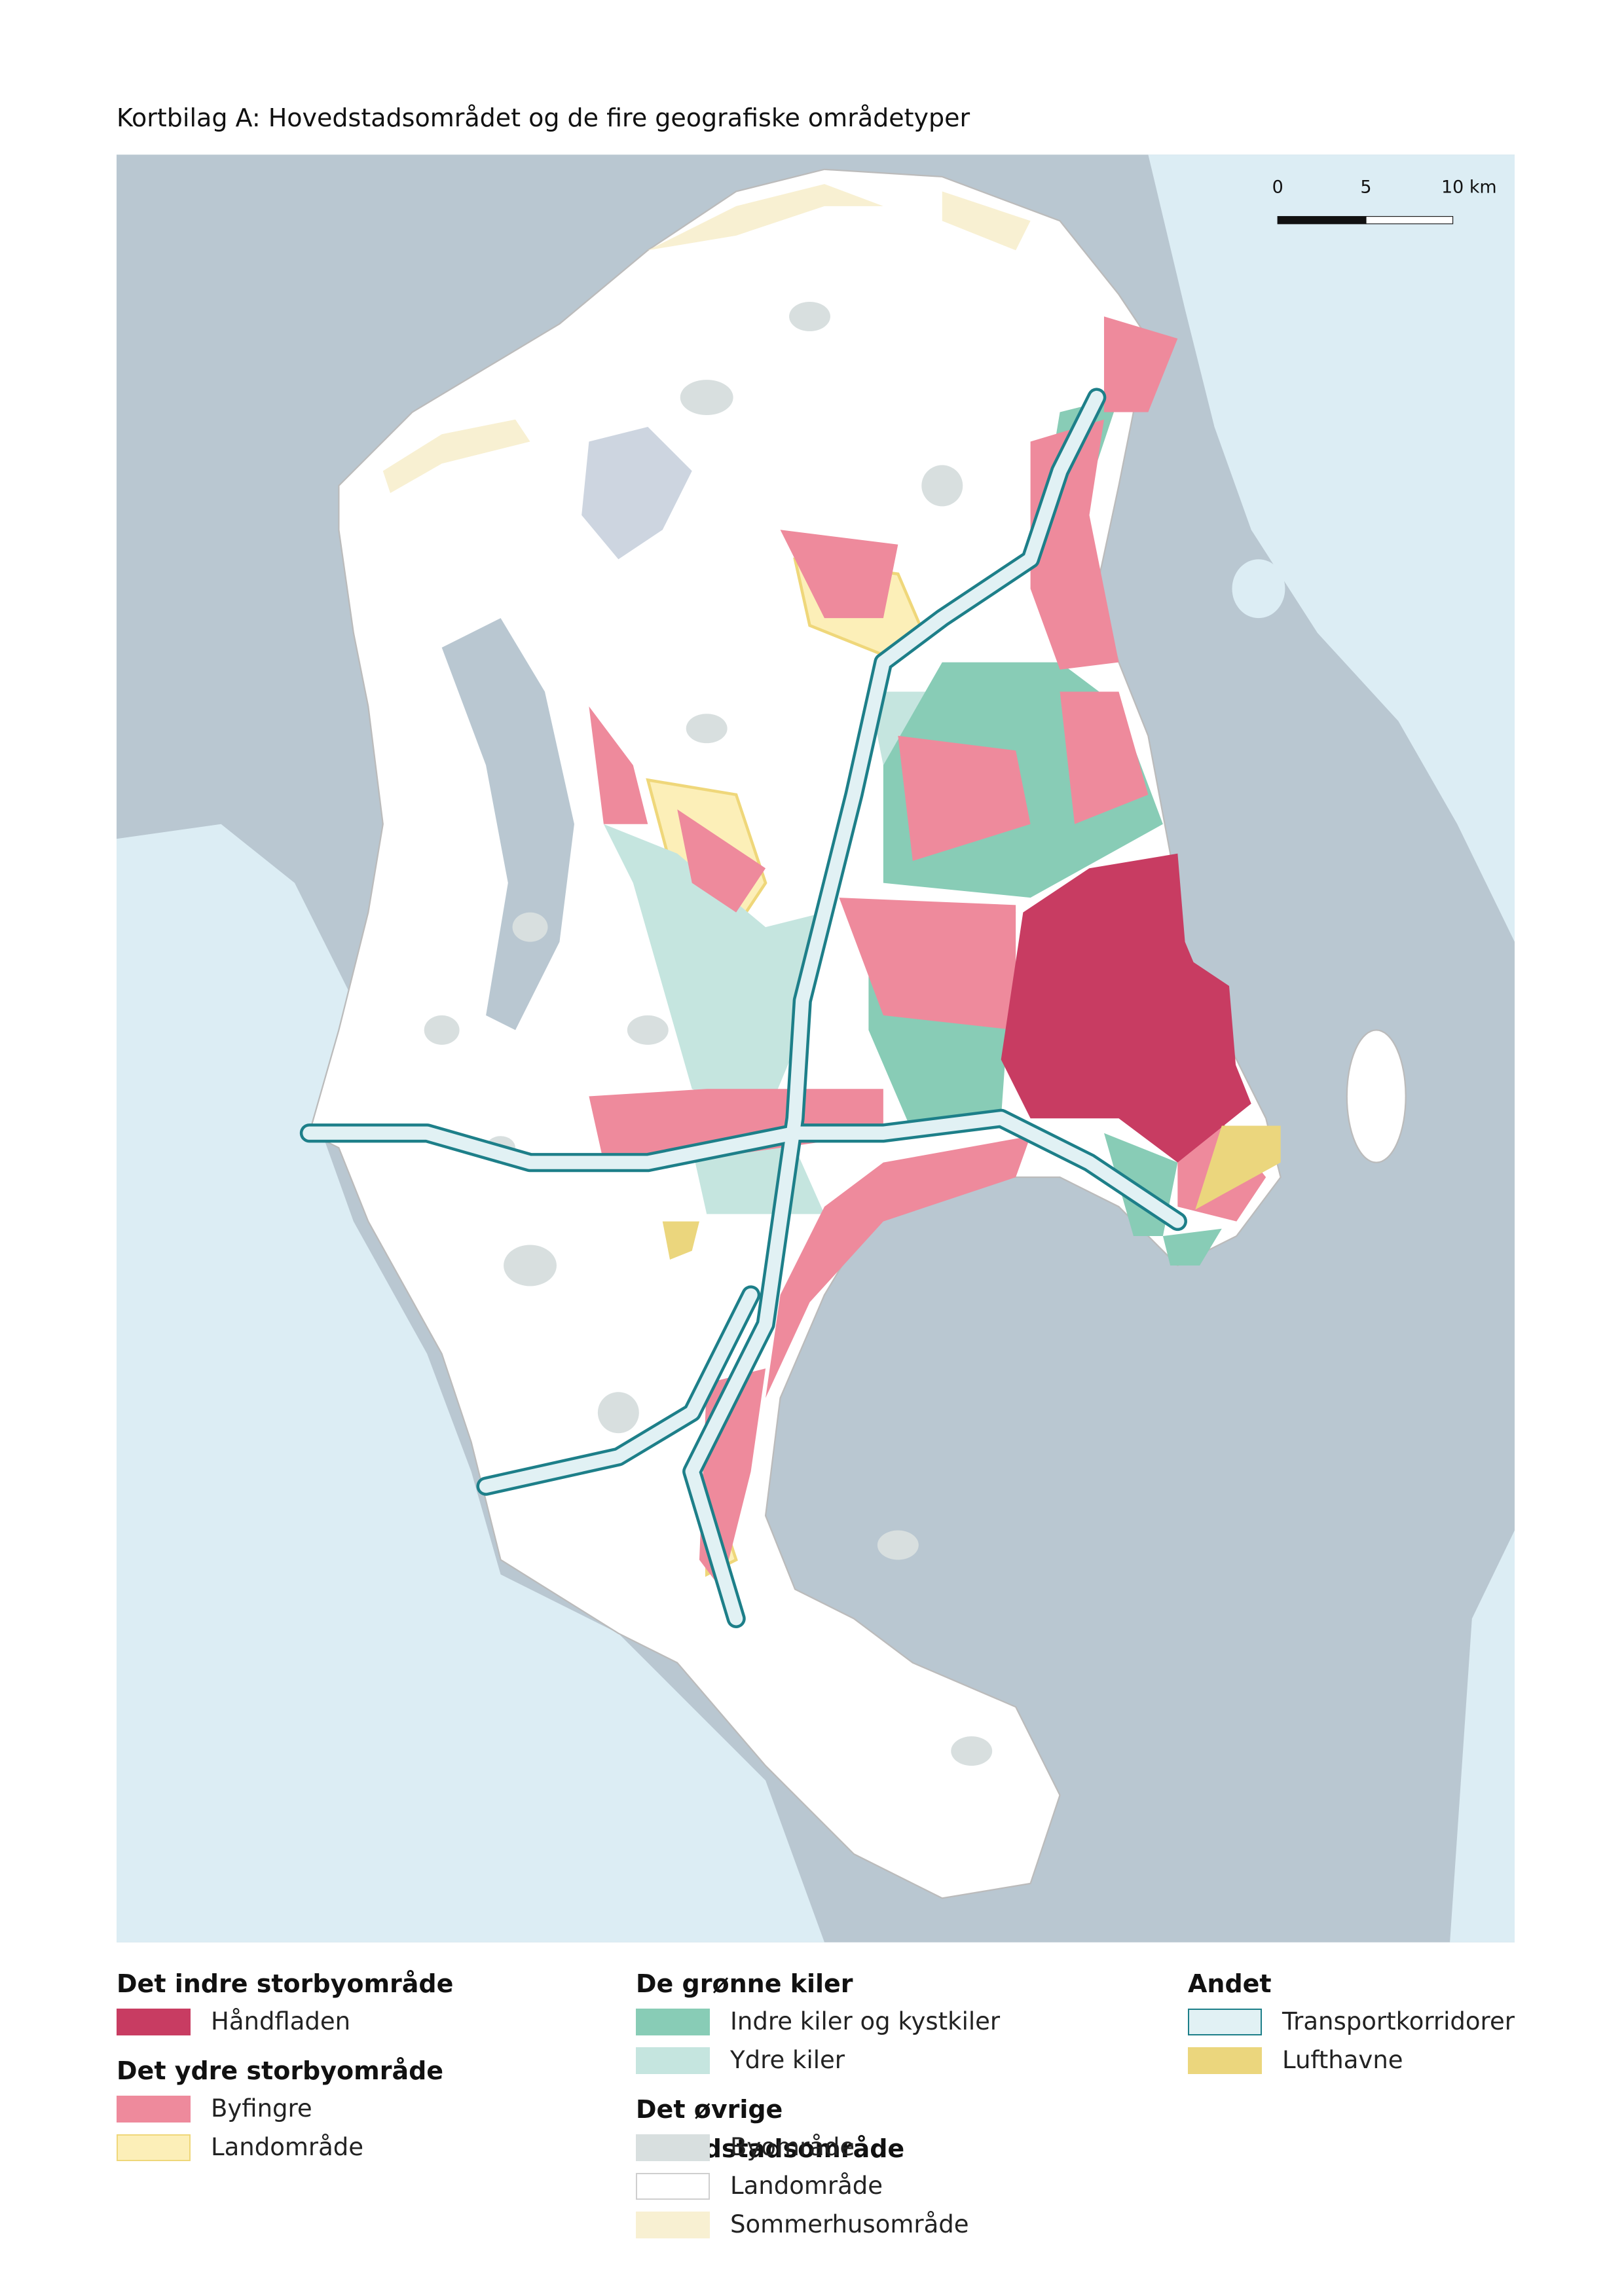 This screenshot has width=1624, height=2296. Describe the element at coordinates (1365, 187) in the screenshot. I see `scale-label: 5` at that location.